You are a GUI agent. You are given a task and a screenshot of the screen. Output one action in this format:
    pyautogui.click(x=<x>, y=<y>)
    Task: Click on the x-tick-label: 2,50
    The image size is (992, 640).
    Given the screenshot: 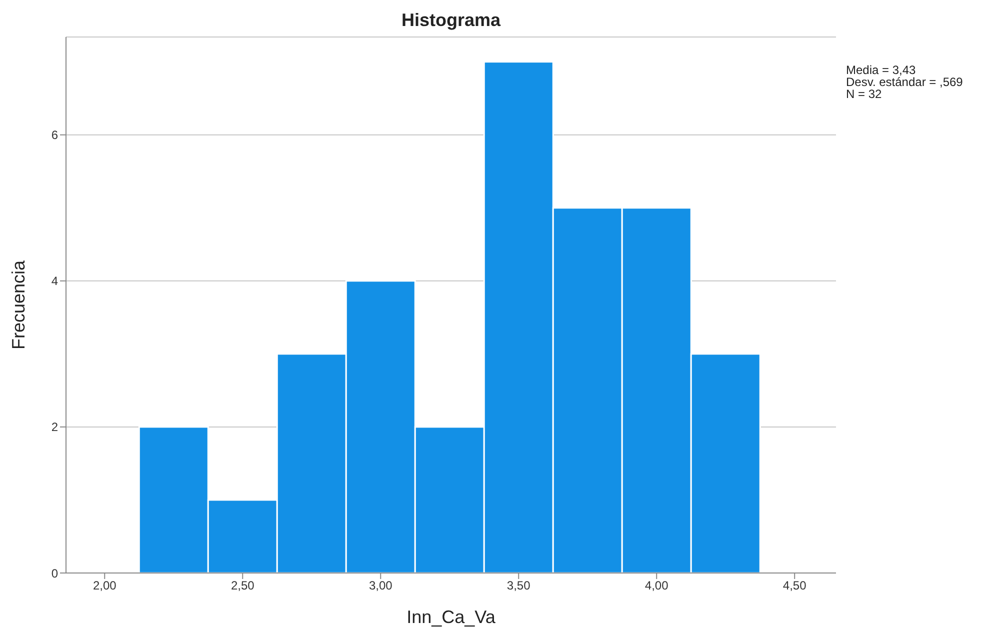 What is the action you would take?
    pyautogui.click(x=242, y=585)
    